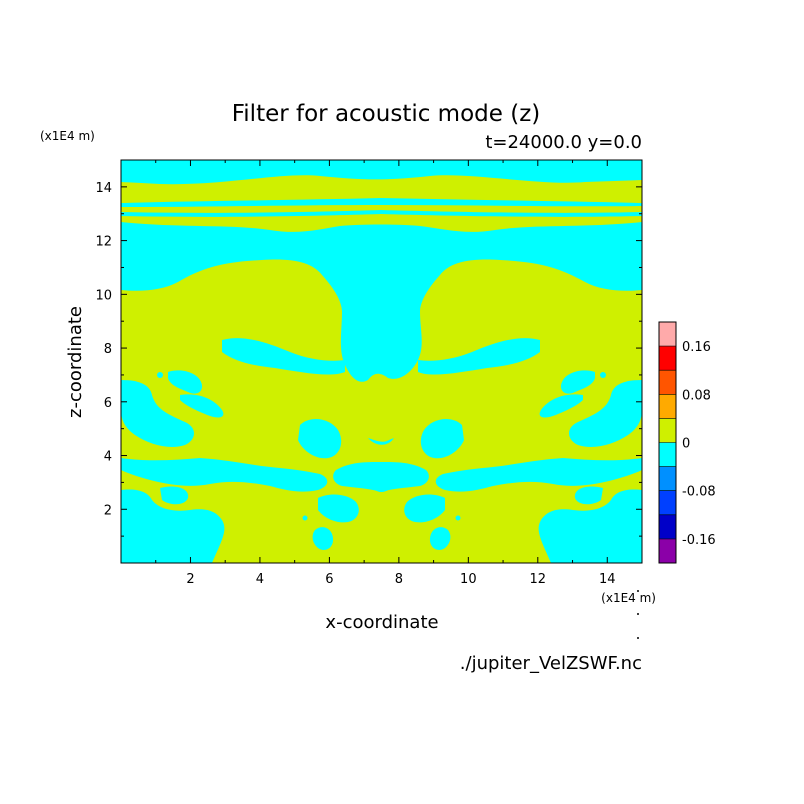  Describe the element at coordinates (75, 362) in the screenshot. I see `y-axis-label: z-coordinate` at that location.